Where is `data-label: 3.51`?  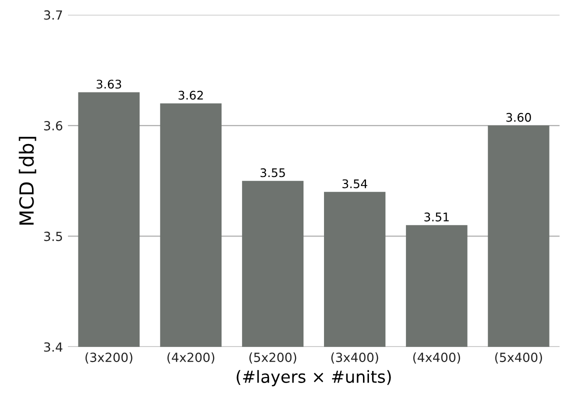
data-label: 3.51 is located at coordinates (436, 217).